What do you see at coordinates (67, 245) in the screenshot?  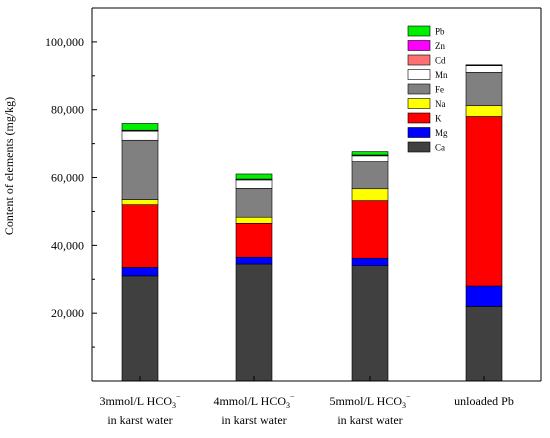 I see `y-tick-label: 40,000` at bounding box center [67, 245].